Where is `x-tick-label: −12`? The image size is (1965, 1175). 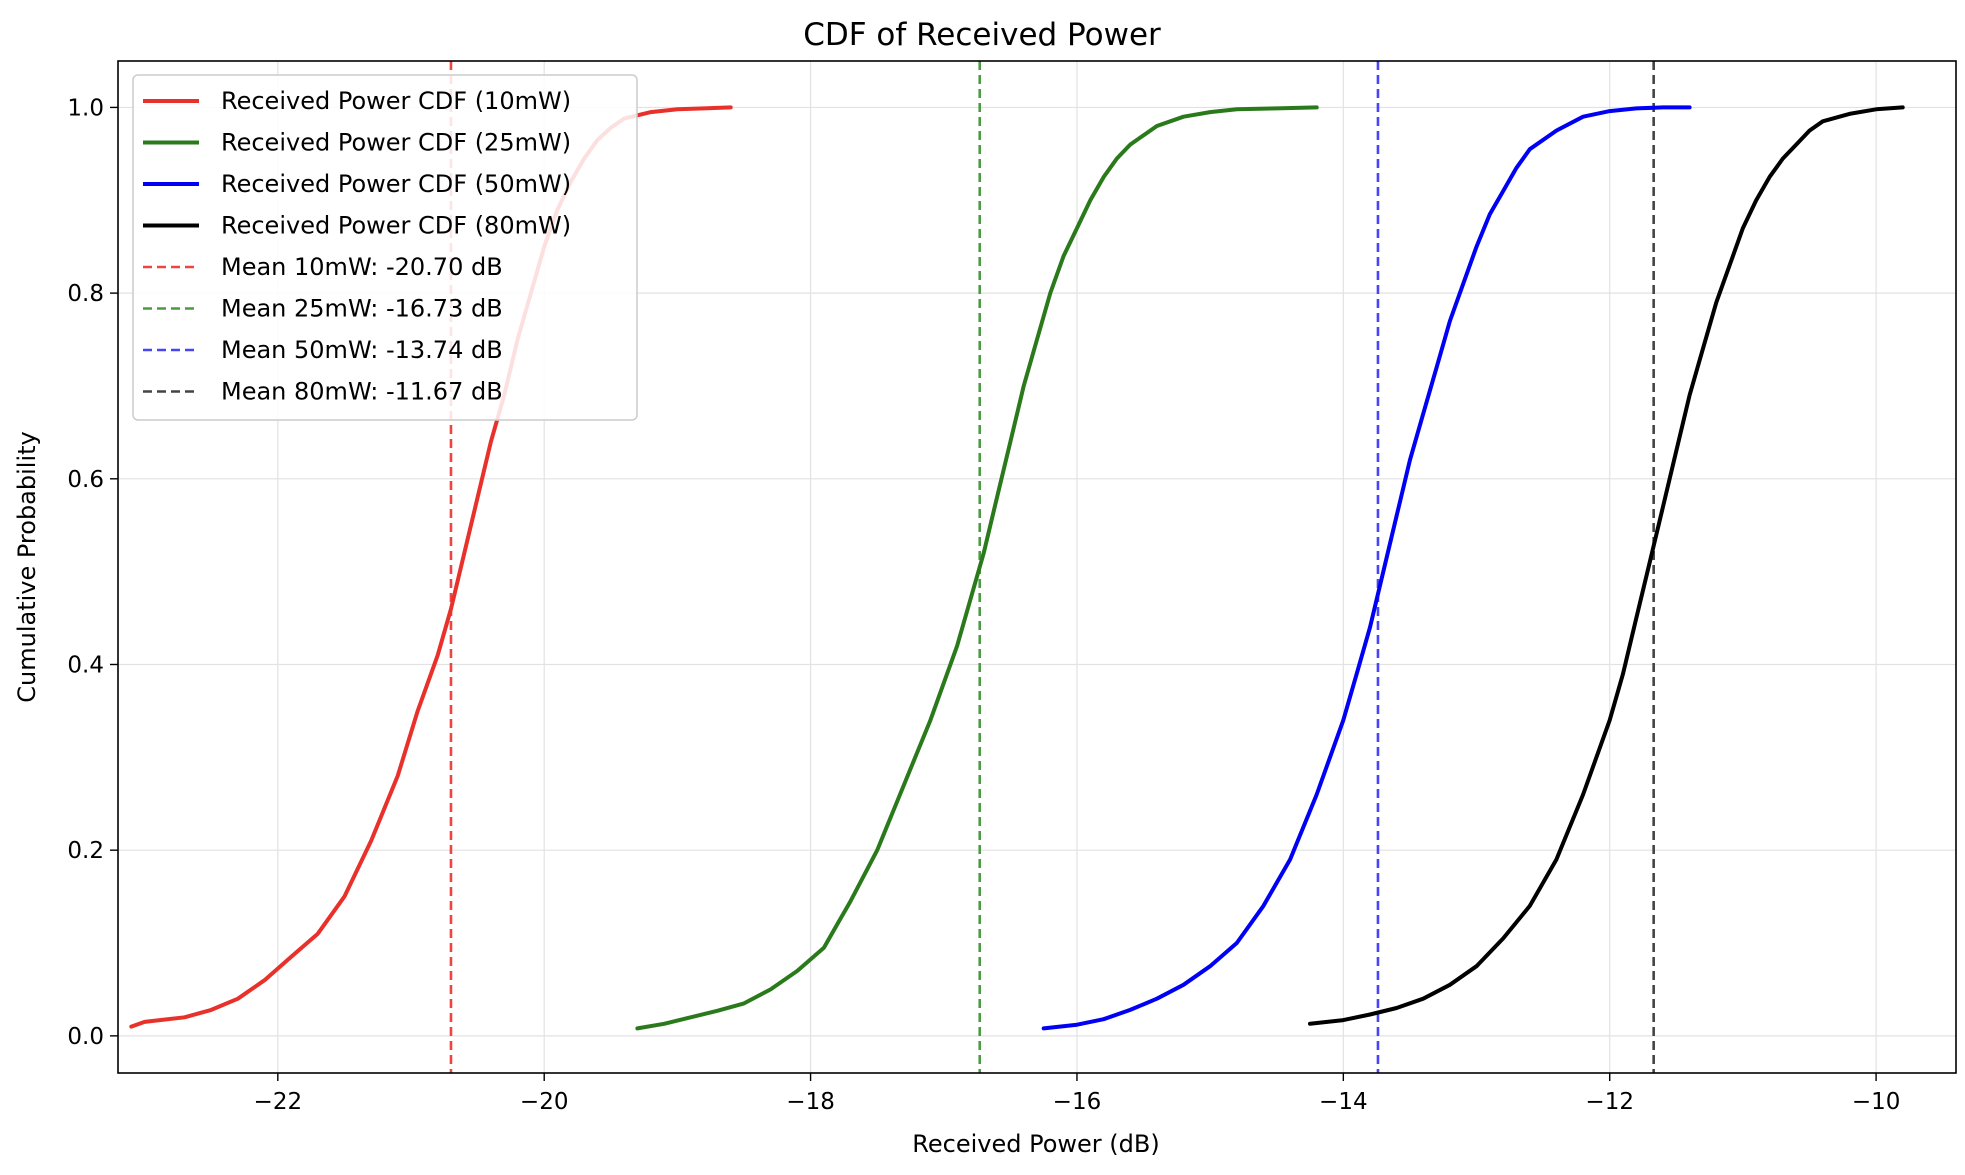
x-tick-label: −12 is located at coordinates (1609, 1102).